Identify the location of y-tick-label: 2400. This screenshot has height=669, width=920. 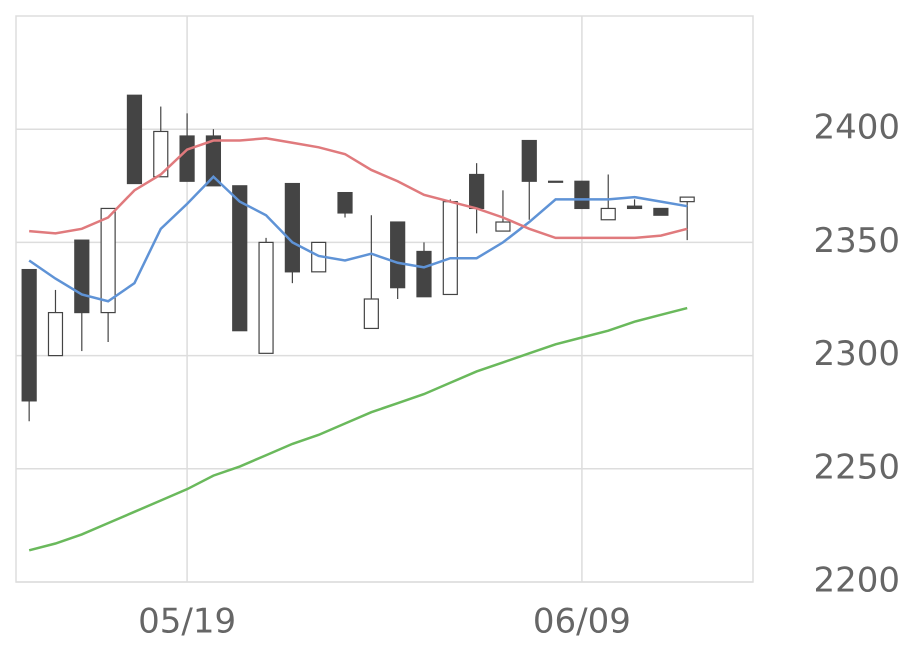
(856, 128).